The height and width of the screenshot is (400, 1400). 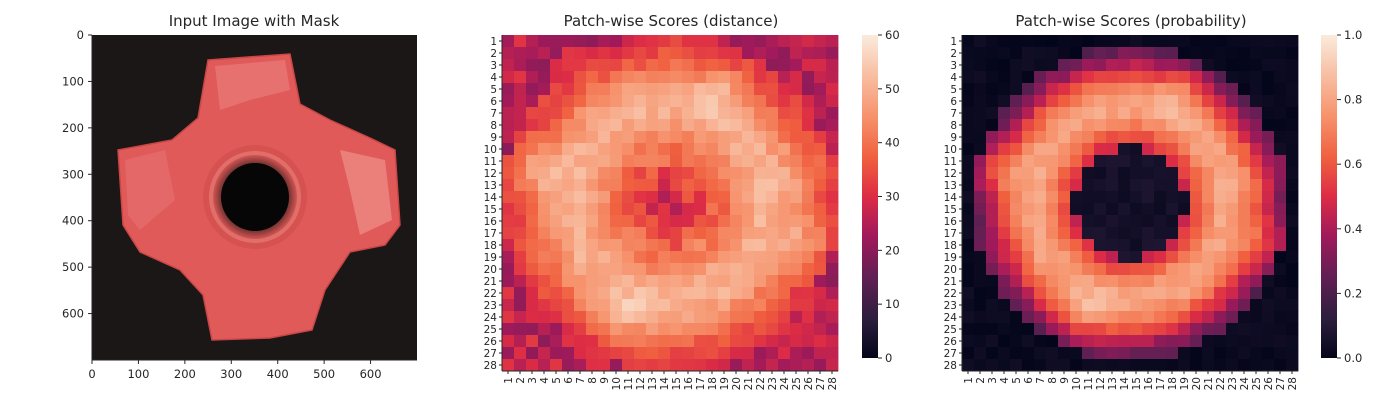 What do you see at coordinates (231, 374) in the screenshot?
I see `x-tick-label: 300` at bounding box center [231, 374].